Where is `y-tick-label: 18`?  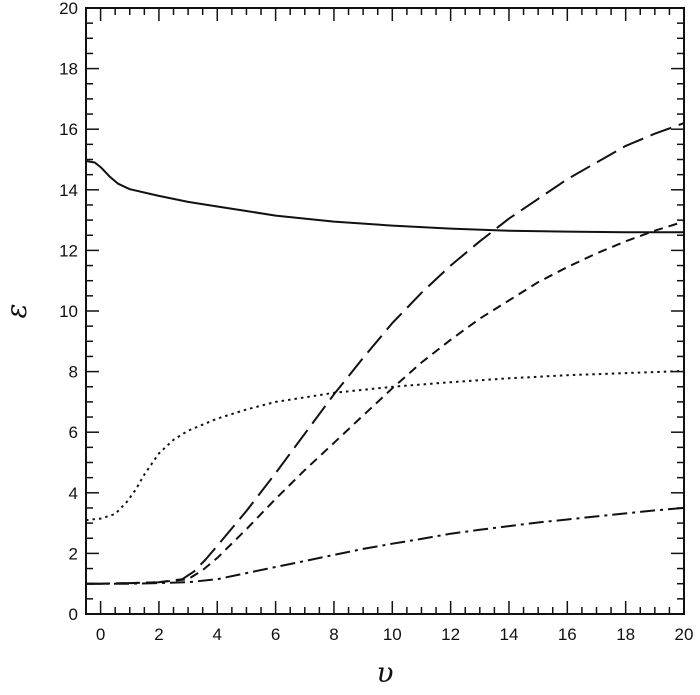 y-tick-label: 18 is located at coordinates (68, 69).